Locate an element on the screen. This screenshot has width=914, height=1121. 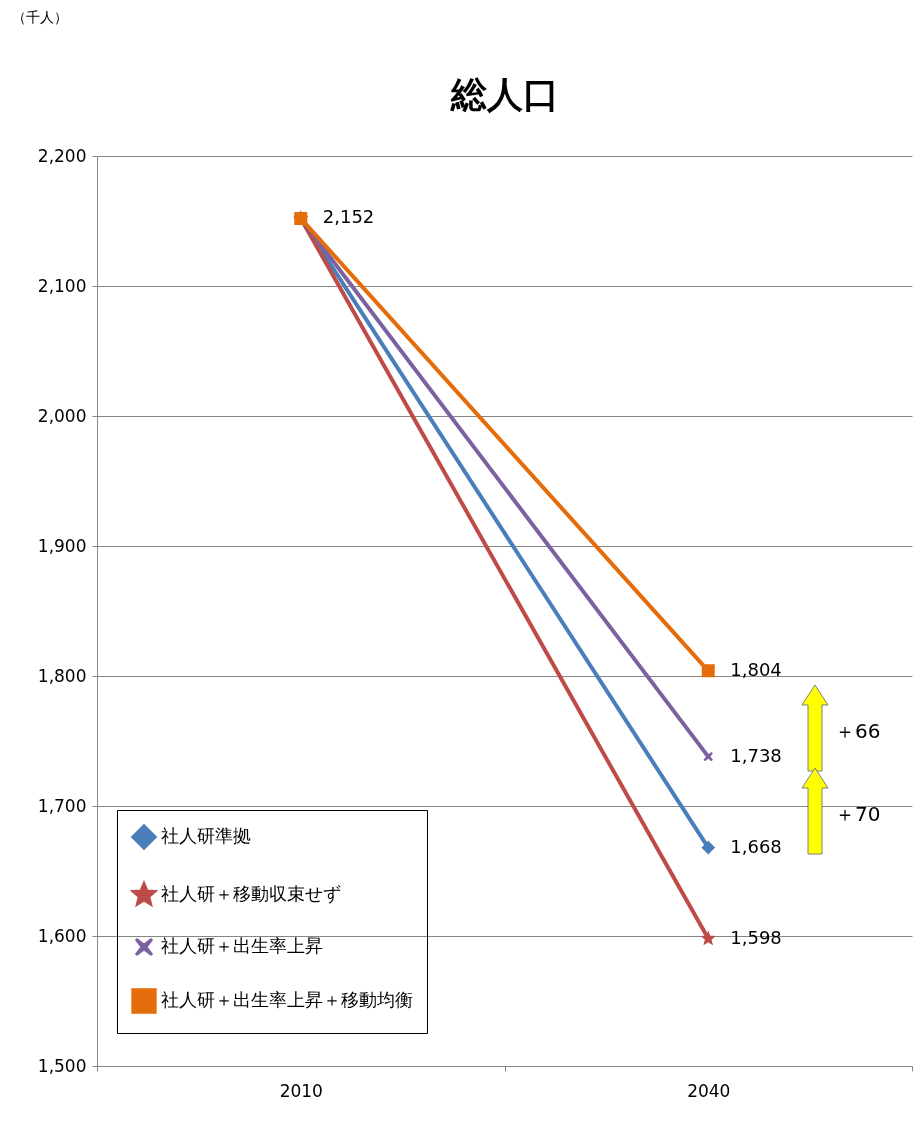
legend-label: 社人研＋移動収束せず is located at coordinates (251, 893).